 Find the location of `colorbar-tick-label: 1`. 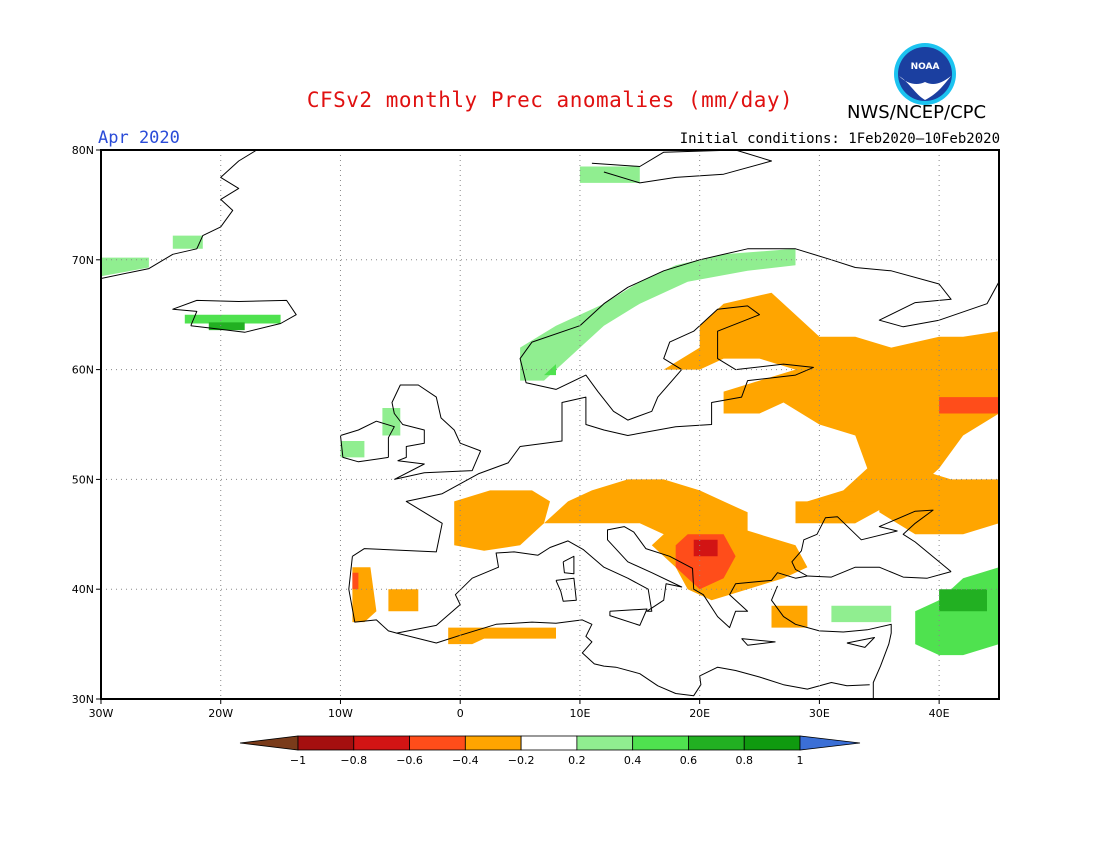

colorbar-tick-label: 1 is located at coordinates (800, 760).